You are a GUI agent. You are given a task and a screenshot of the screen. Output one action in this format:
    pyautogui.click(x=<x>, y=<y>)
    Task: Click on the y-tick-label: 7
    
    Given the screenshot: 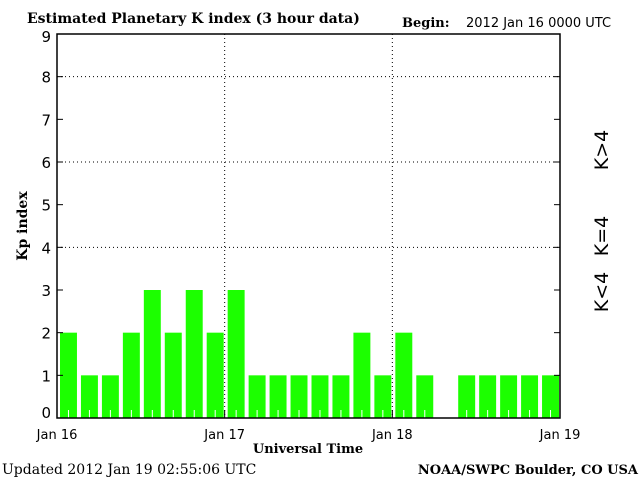 What is the action you would take?
    pyautogui.click(x=46, y=120)
    